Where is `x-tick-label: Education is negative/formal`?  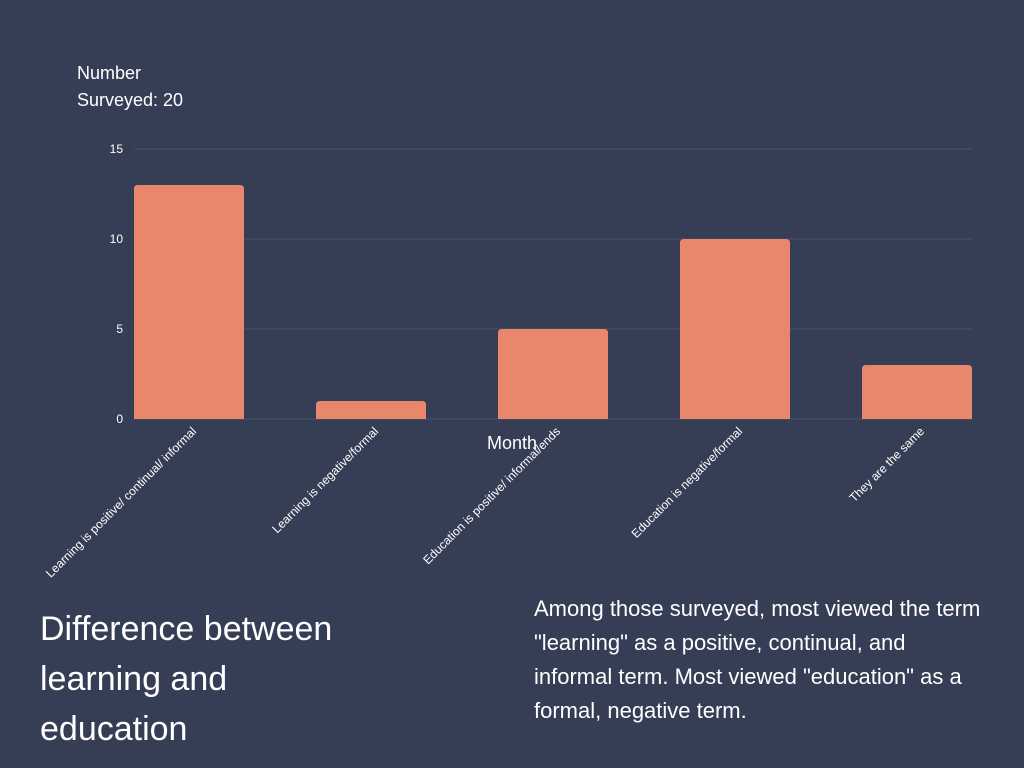
x-tick-label: Education is negative/formal is located at coordinates (687, 482).